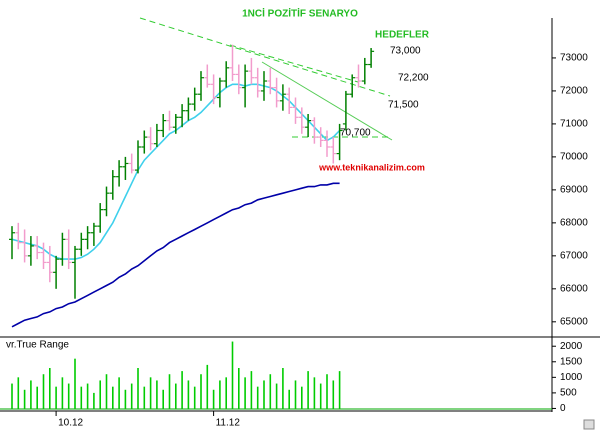  Describe the element at coordinates (574, 255) in the screenshot. I see `y-tick-label: 67000` at that location.